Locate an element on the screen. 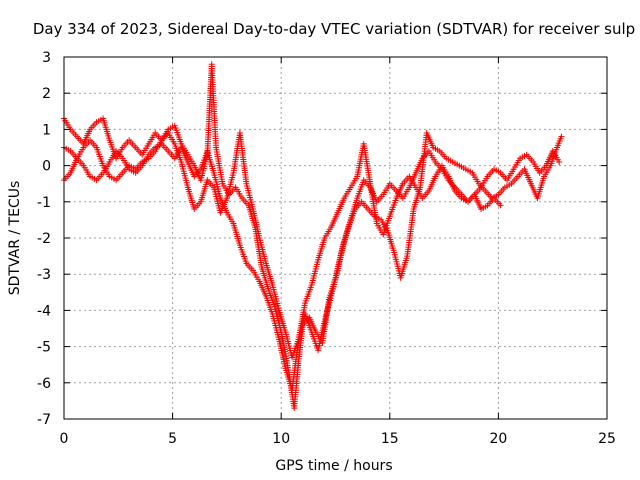 The height and width of the screenshot is (480, 640). y-axis-label: SDTVAR / TECUs is located at coordinates (15, 238).